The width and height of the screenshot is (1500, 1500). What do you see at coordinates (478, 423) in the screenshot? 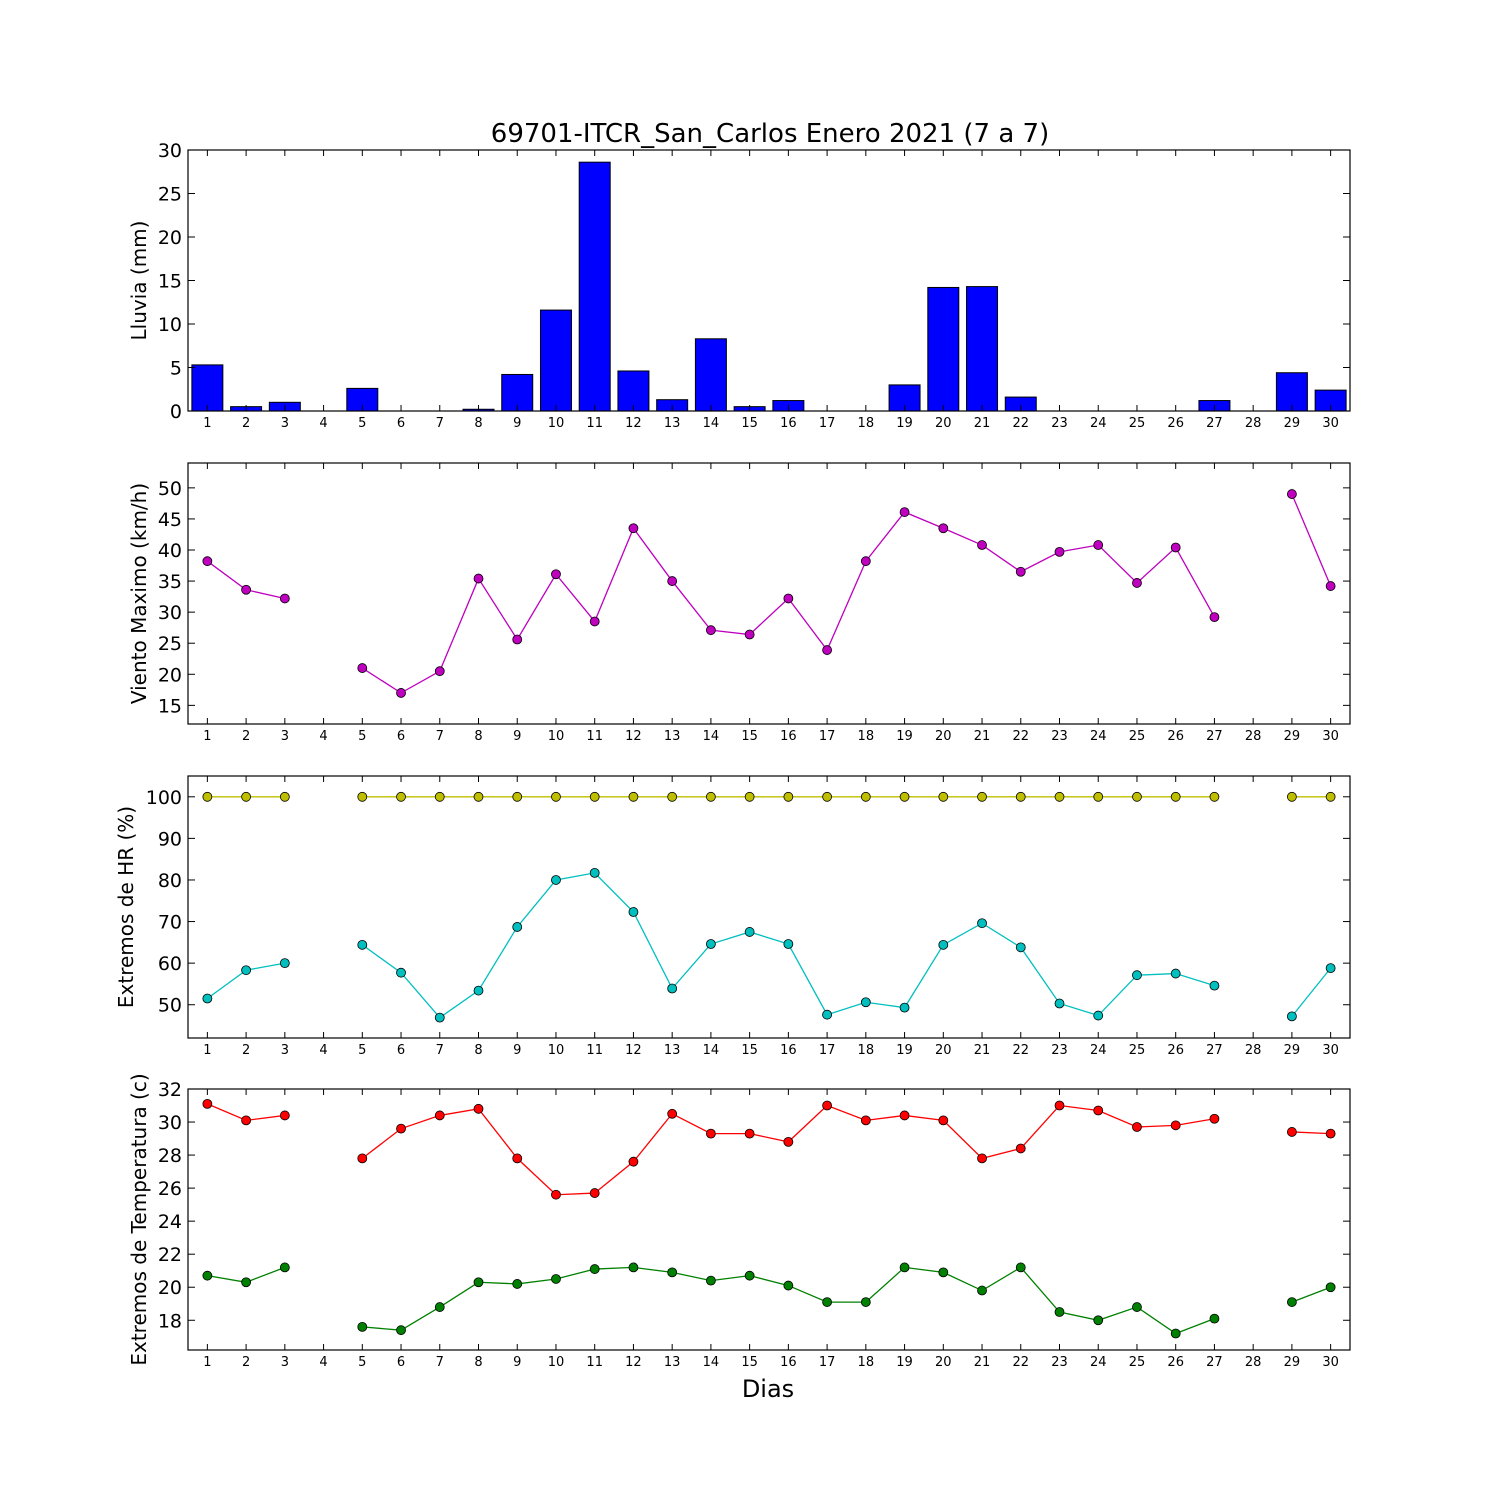
I see `x-tick-label: 8` at bounding box center [478, 423].